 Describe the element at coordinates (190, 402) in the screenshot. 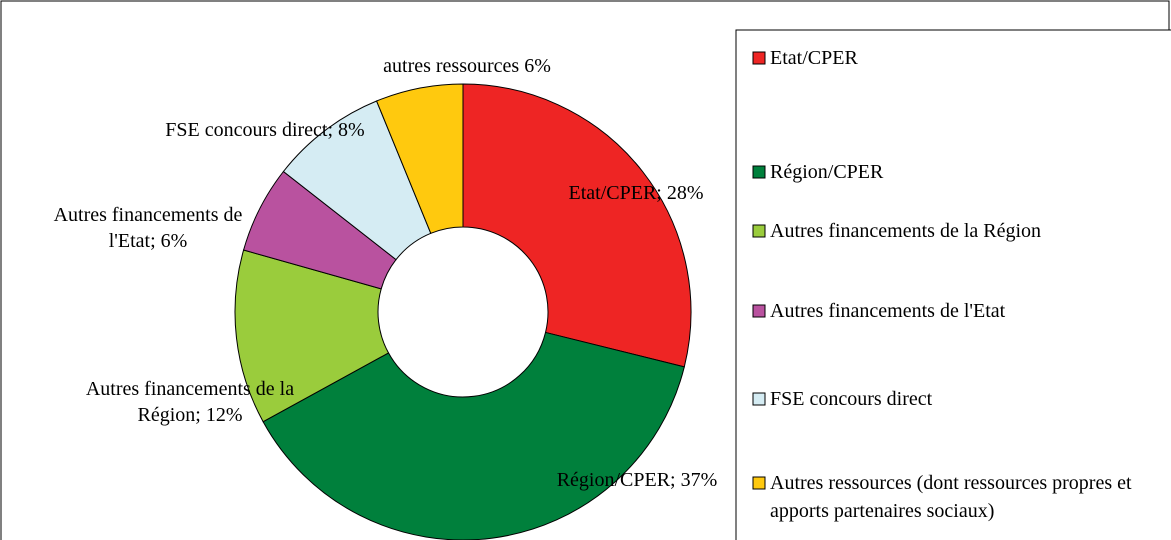

I see `data-label: Autres financements de la Région; 12%` at that location.